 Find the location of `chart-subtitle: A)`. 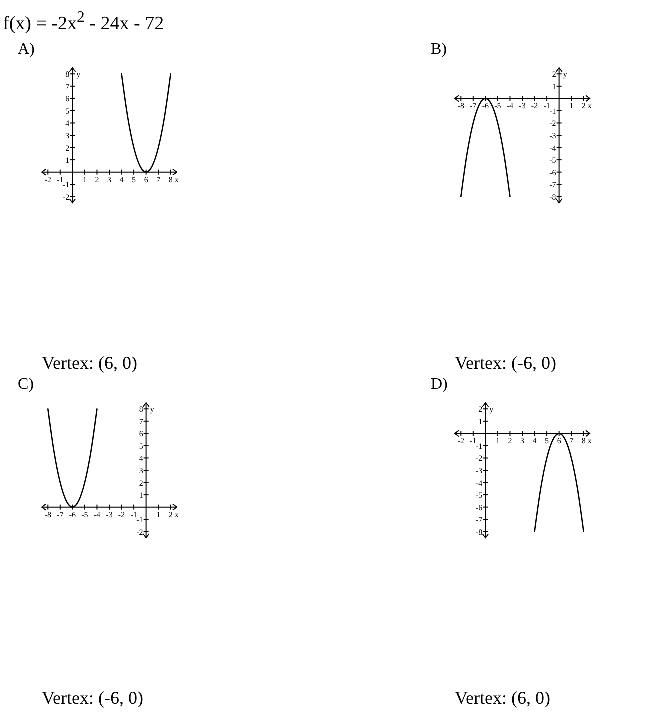

chart-subtitle: A) is located at coordinates (26, 50).